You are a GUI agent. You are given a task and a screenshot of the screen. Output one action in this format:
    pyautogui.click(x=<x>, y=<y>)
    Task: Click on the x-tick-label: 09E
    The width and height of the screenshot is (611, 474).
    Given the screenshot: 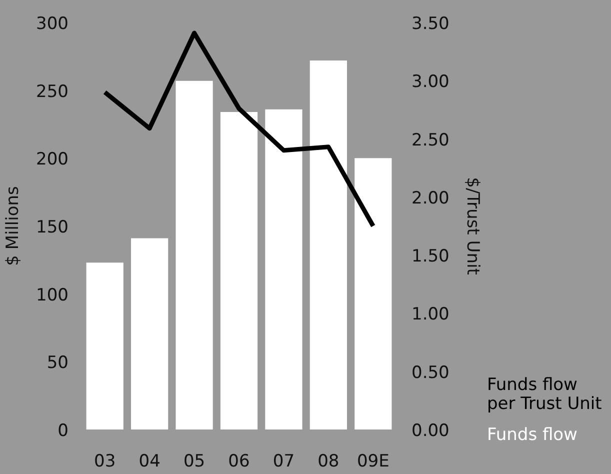 What is the action you would take?
    pyautogui.click(x=373, y=462)
    